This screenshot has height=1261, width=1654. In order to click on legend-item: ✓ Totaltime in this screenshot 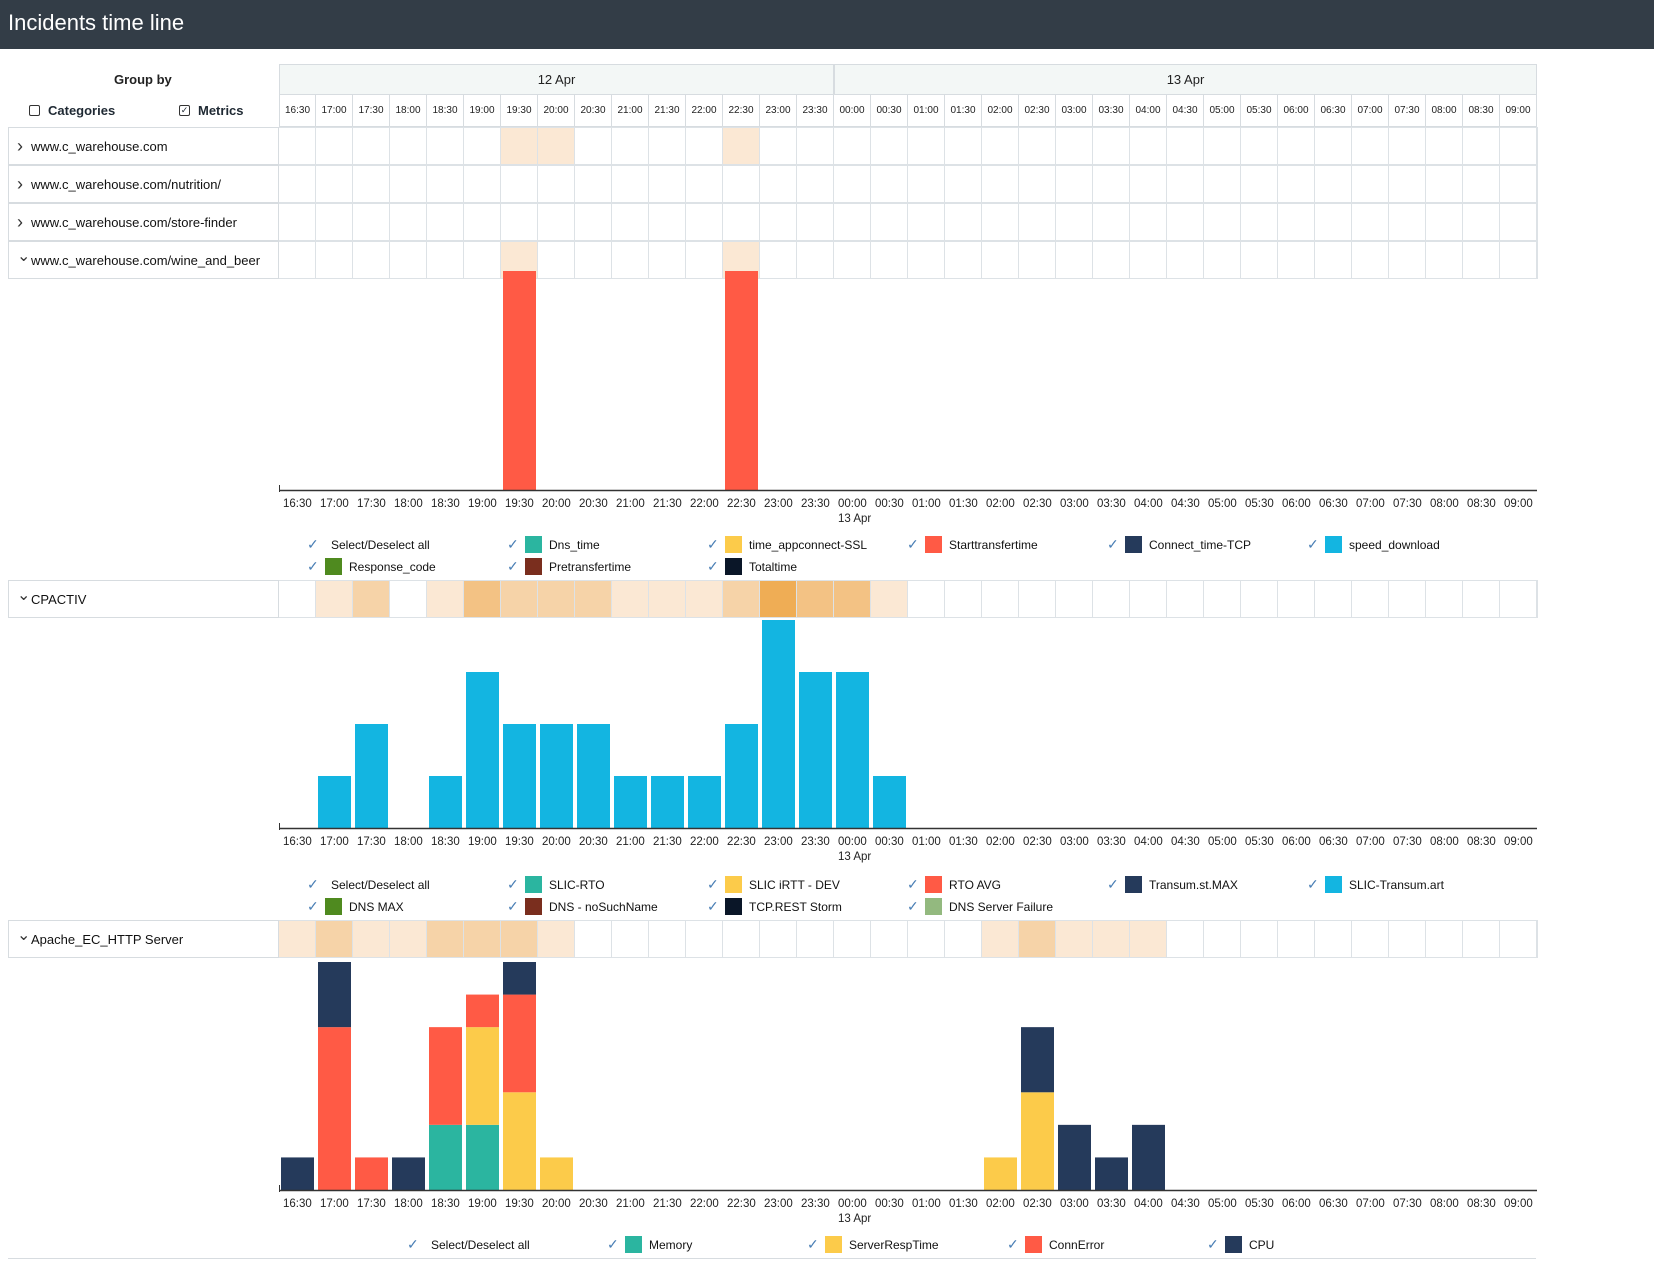, I will do `click(752, 566)`.